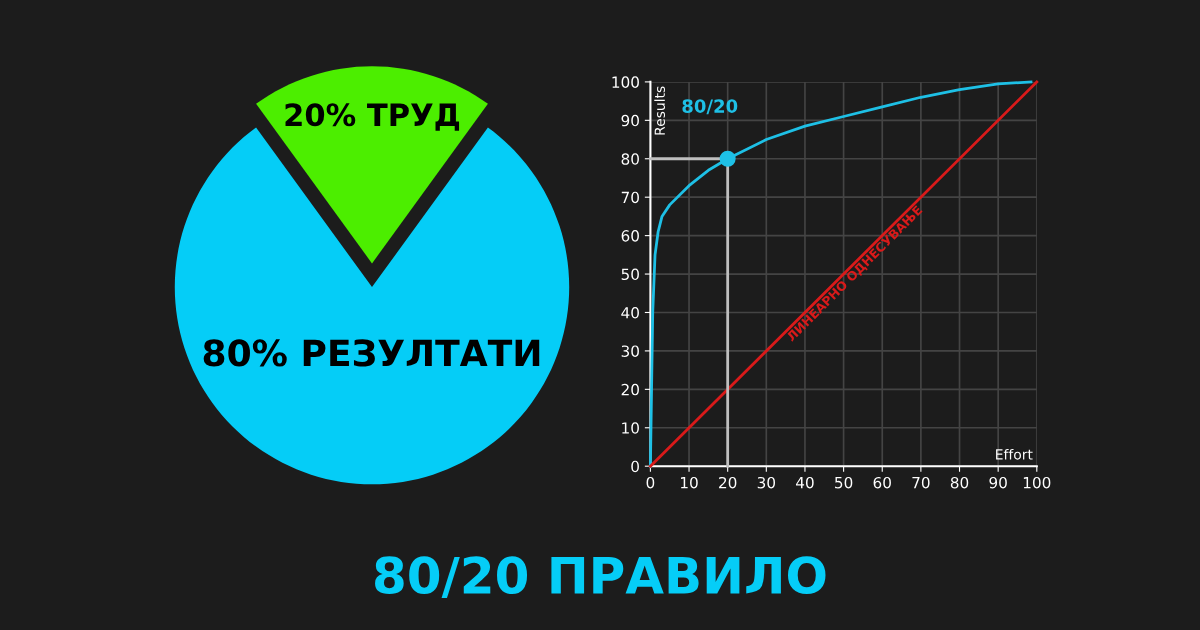 The width and height of the screenshot is (1200, 630). Describe the element at coordinates (689, 482) in the screenshot. I see `x-tick-label: 10` at that location.